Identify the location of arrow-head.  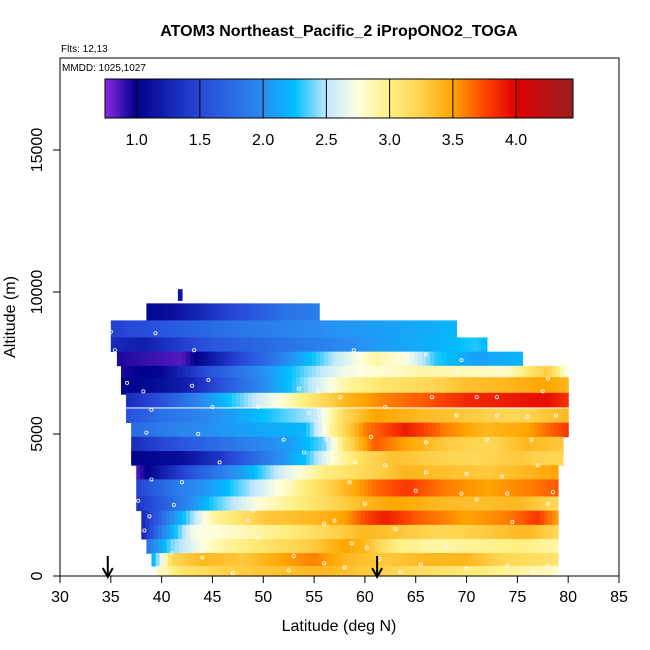
(377, 573).